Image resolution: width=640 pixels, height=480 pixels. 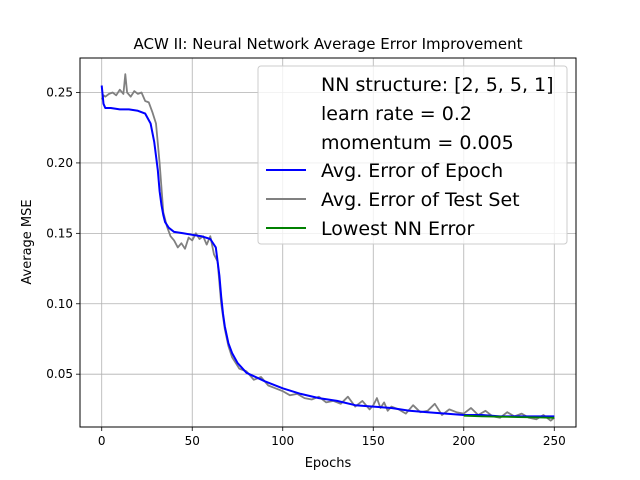 What do you see at coordinates (332, 437) in the screenshot?
I see `x-axis: 0 50 100 150 200 250` at bounding box center [332, 437].